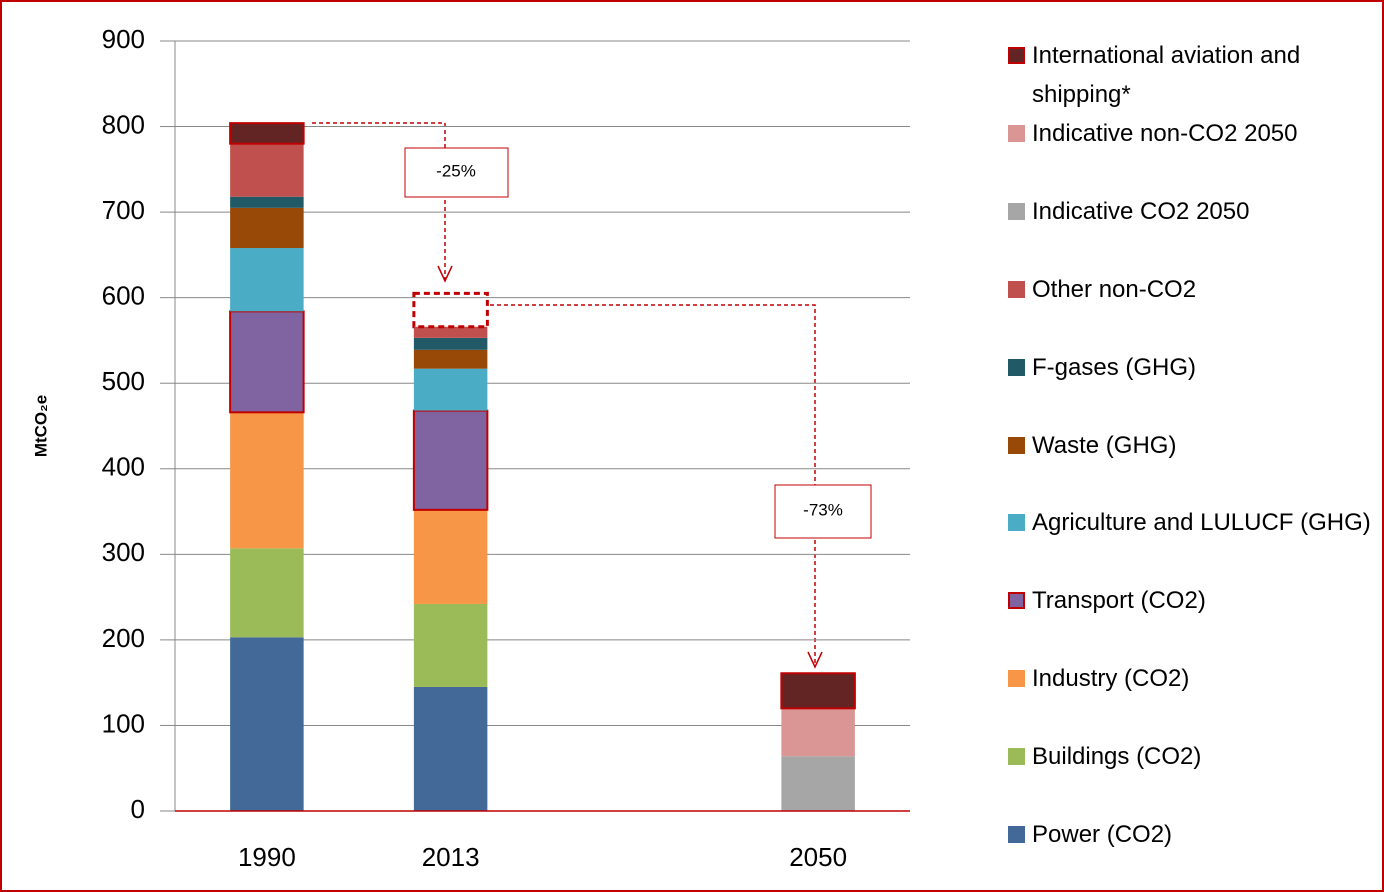 This screenshot has height=892, width=1384. Describe the element at coordinates (123, 296) in the screenshot. I see `y-tick-label: 600` at that location.